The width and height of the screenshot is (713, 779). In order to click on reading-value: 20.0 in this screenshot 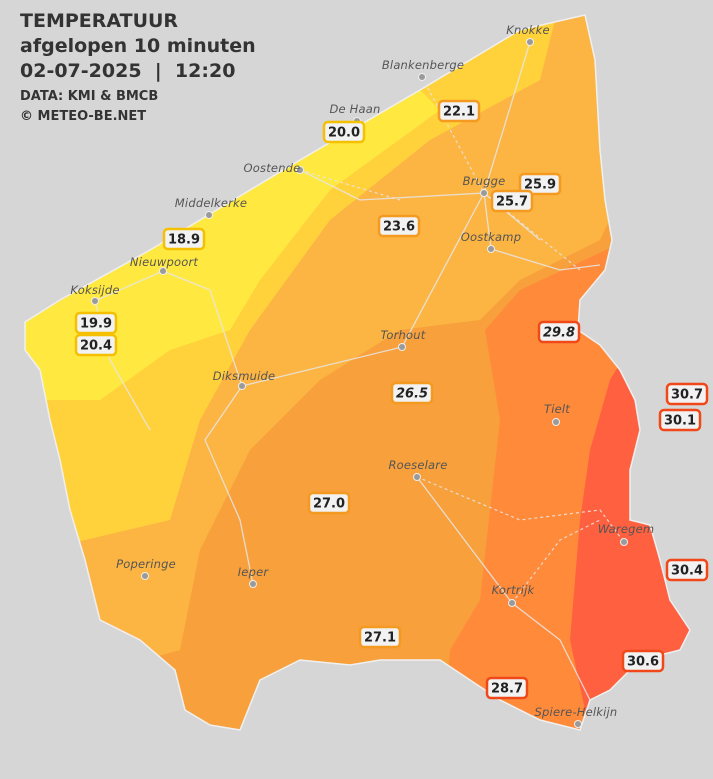, I will do `click(344, 133)`.